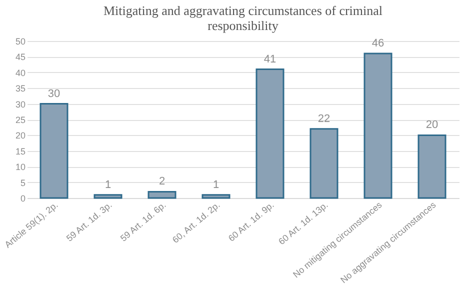 This screenshot has height=290, width=469. What do you see at coordinates (20, 89) in the screenshot?
I see `y-tick-label: 35` at bounding box center [20, 89].